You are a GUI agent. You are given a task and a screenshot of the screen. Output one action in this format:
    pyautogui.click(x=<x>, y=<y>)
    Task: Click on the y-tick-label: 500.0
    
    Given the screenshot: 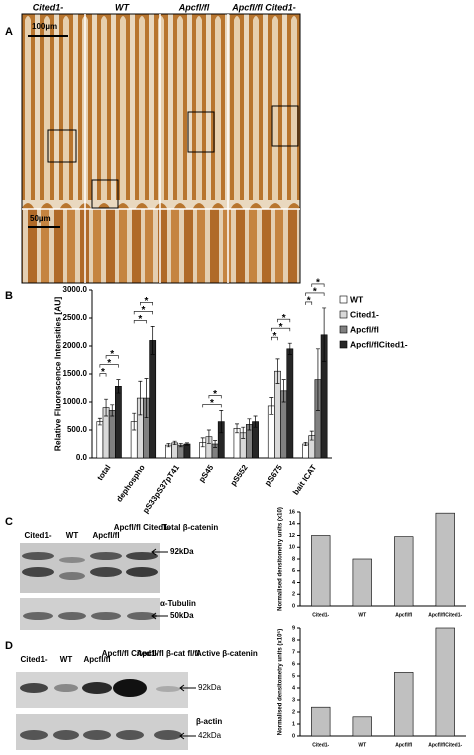 What is the action you would take?
    pyautogui.click(x=77, y=429)
    